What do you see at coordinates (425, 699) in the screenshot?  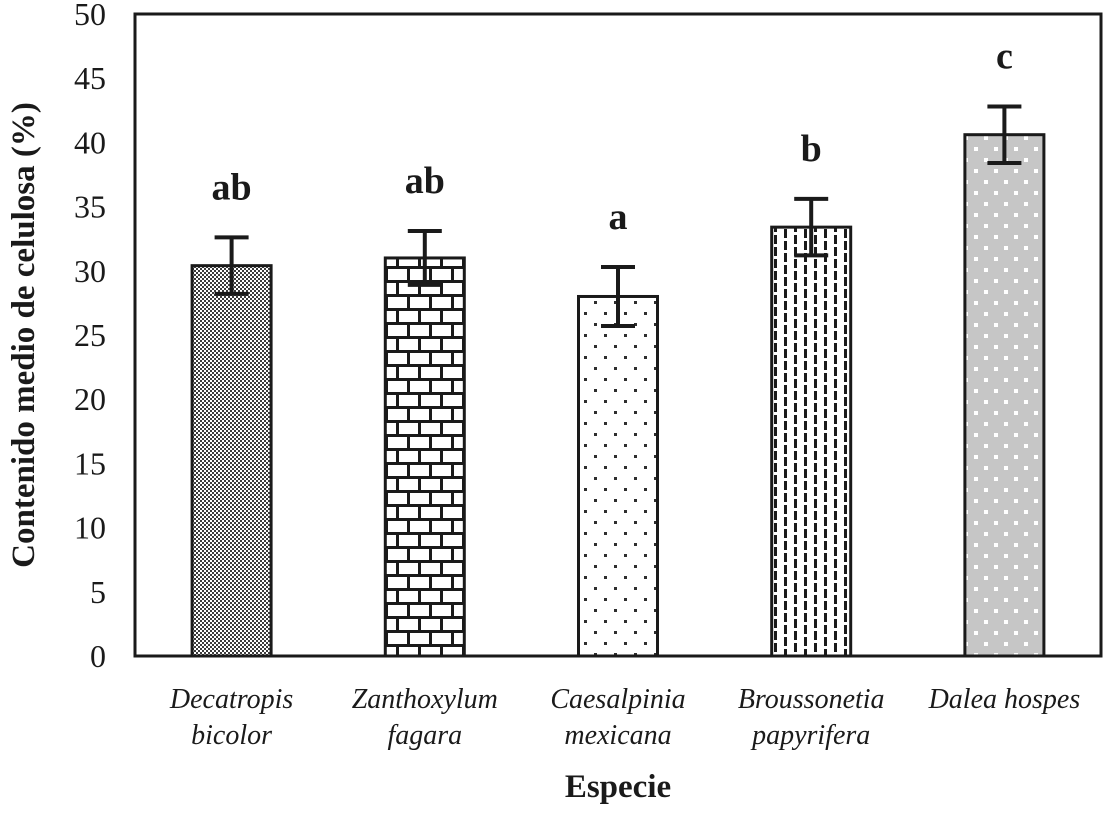 I see `category-label: Zanthoxylum` at bounding box center [425, 699].